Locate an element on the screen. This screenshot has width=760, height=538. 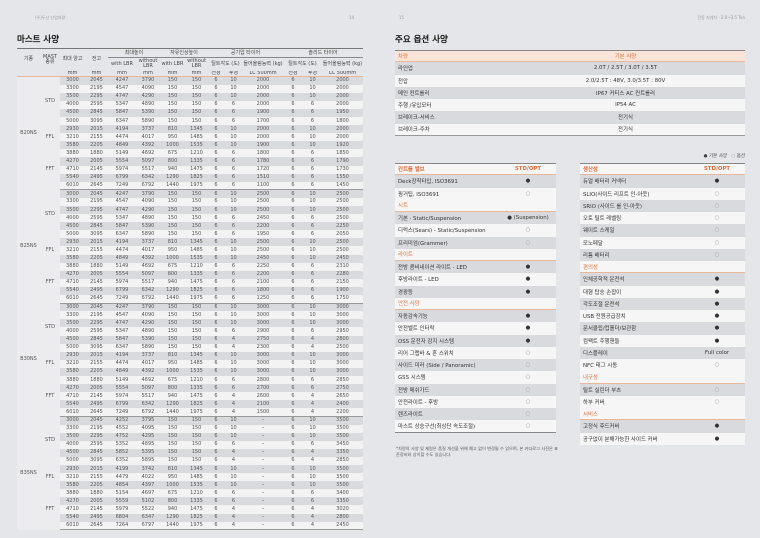
table-cell: 5390 is located at coordinates (148, 339).